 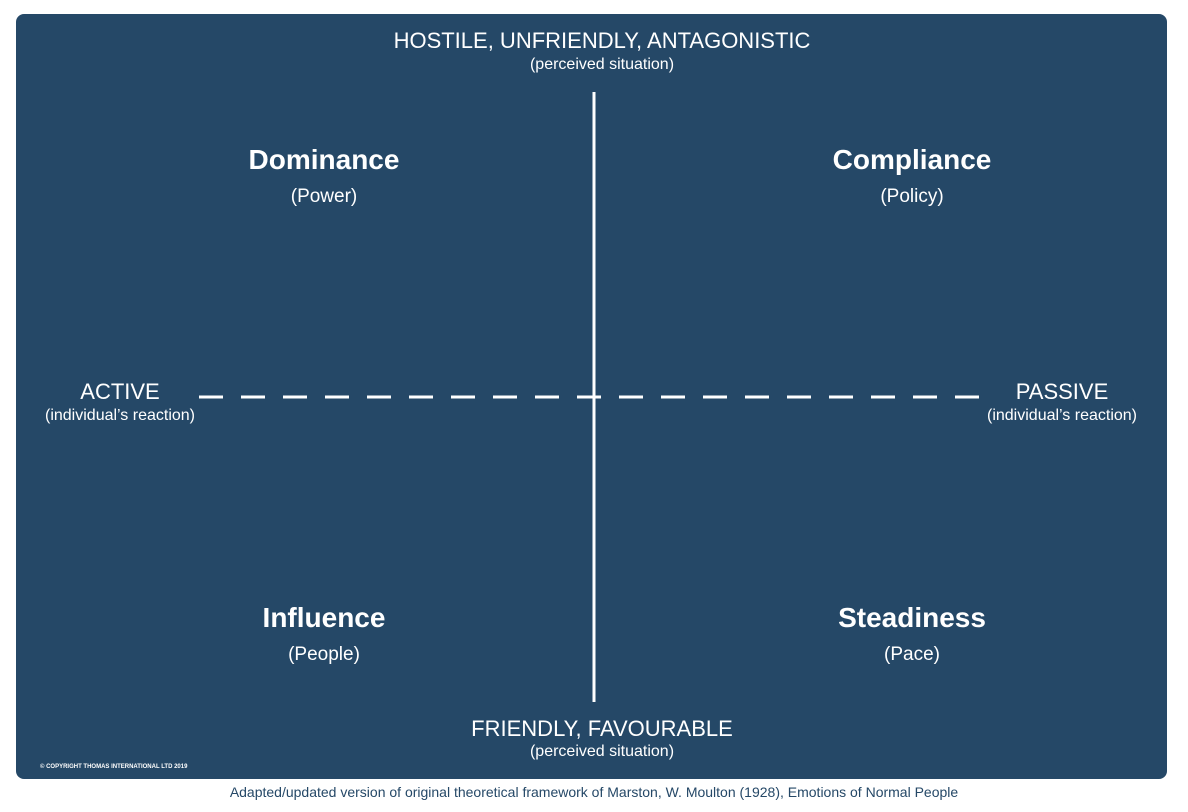 I want to click on quadrant-title: Influence, so click(x=324, y=617).